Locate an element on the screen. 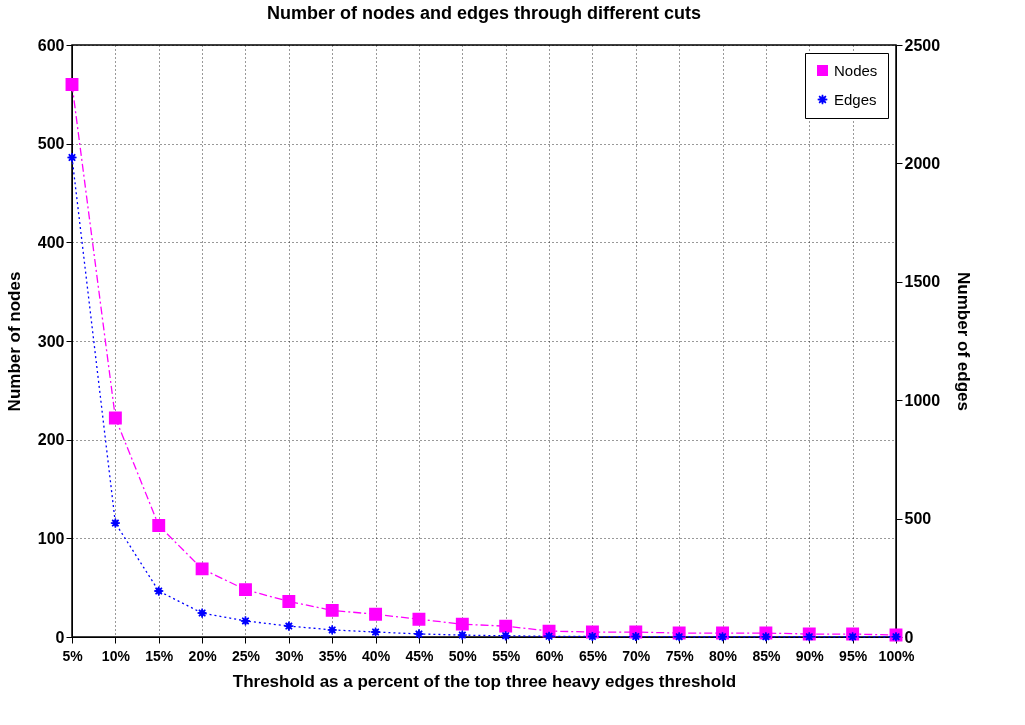 The image size is (1025, 725). legend-label: Edges is located at coordinates (855, 99).